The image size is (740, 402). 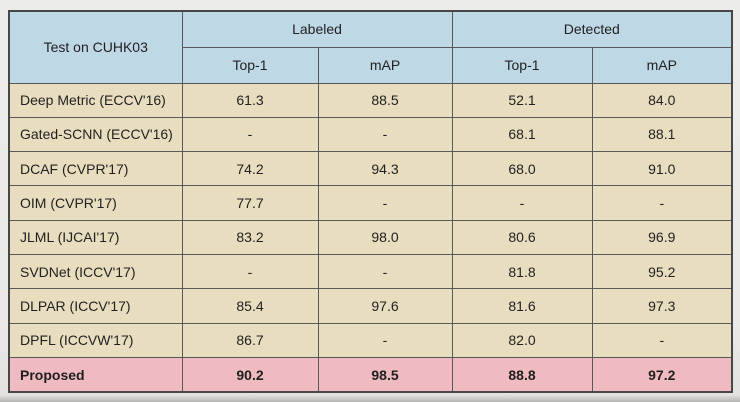 I want to click on value-cell: 96.9, so click(x=662, y=237).